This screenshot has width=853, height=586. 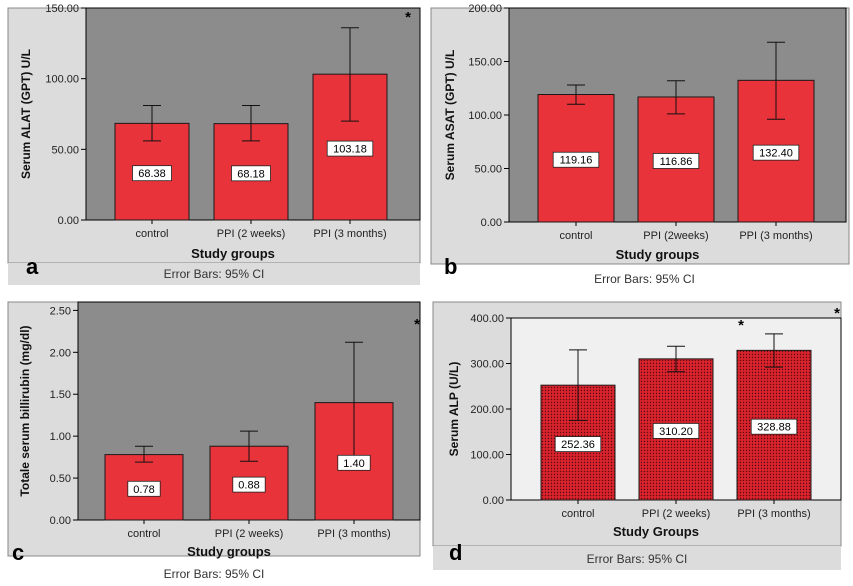 I want to click on chart-b-panel-letter: b, so click(x=451, y=266).